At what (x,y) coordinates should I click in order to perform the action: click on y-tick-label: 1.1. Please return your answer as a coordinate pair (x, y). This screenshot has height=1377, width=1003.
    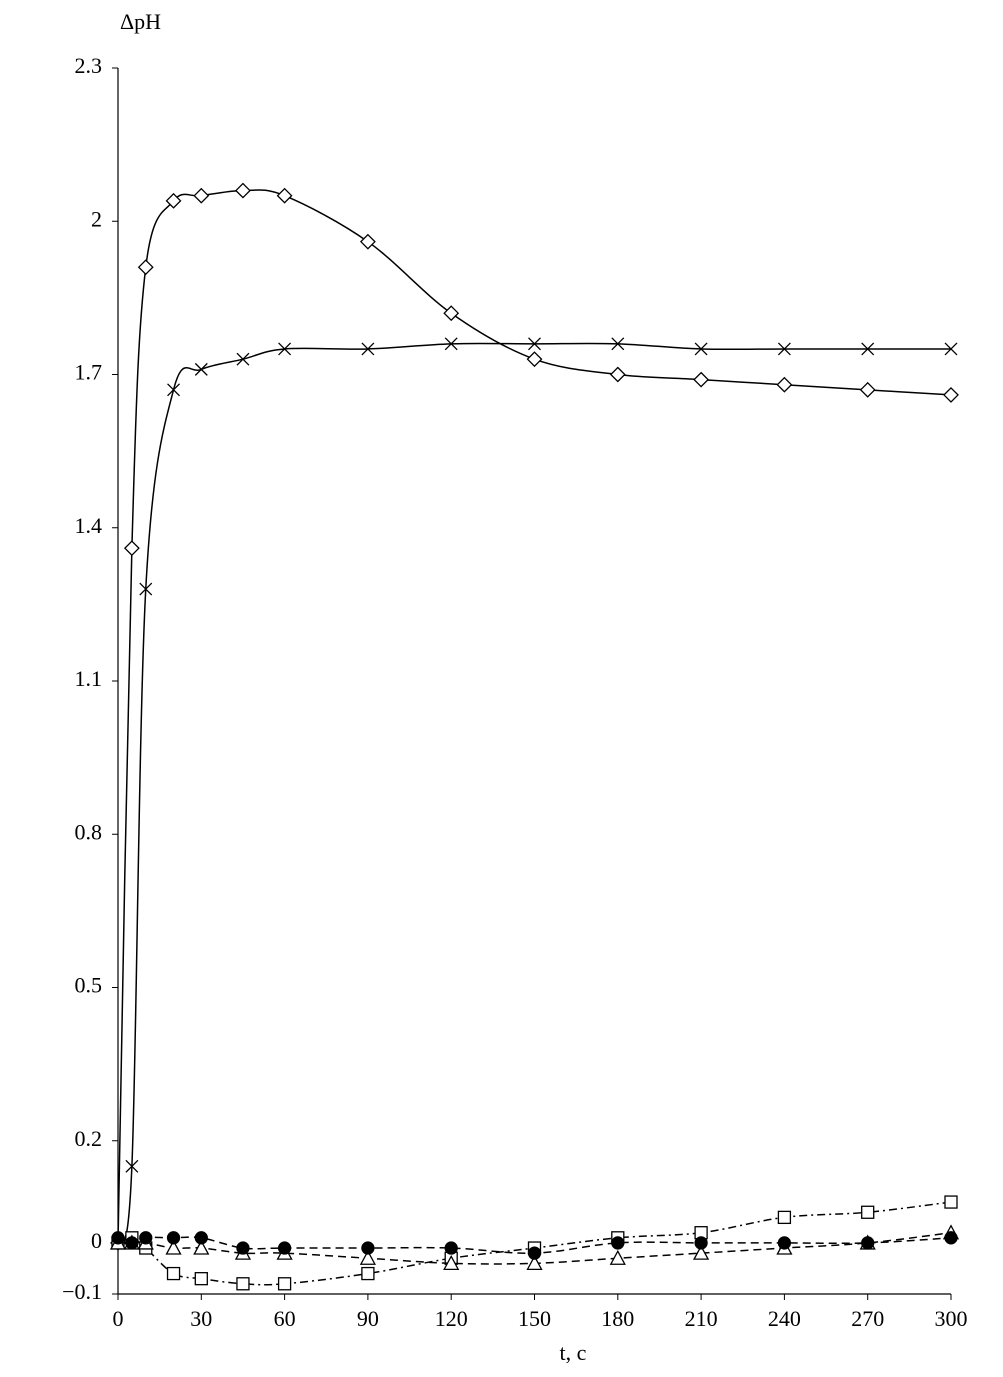
    Looking at the image, I should click on (89, 678).